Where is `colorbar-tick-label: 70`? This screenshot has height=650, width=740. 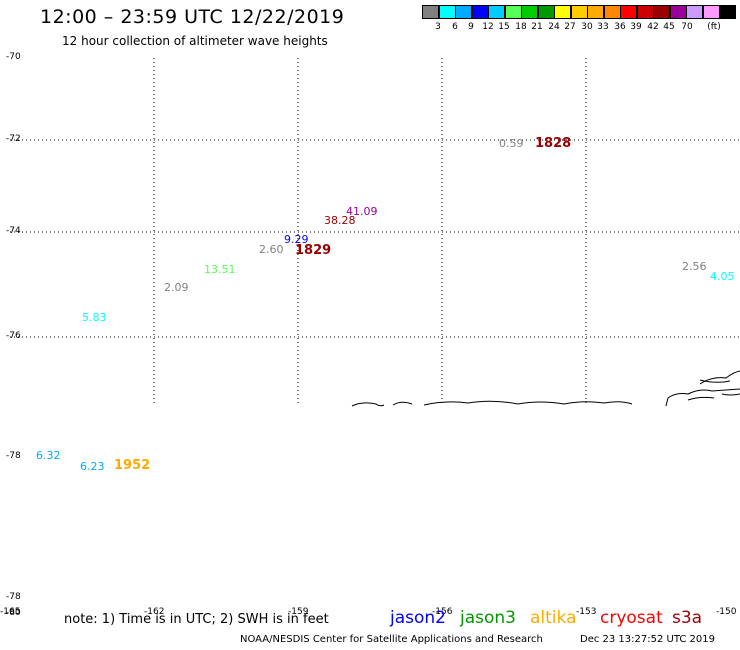
colorbar-tick-label: 70 is located at coordinates (687, 27).